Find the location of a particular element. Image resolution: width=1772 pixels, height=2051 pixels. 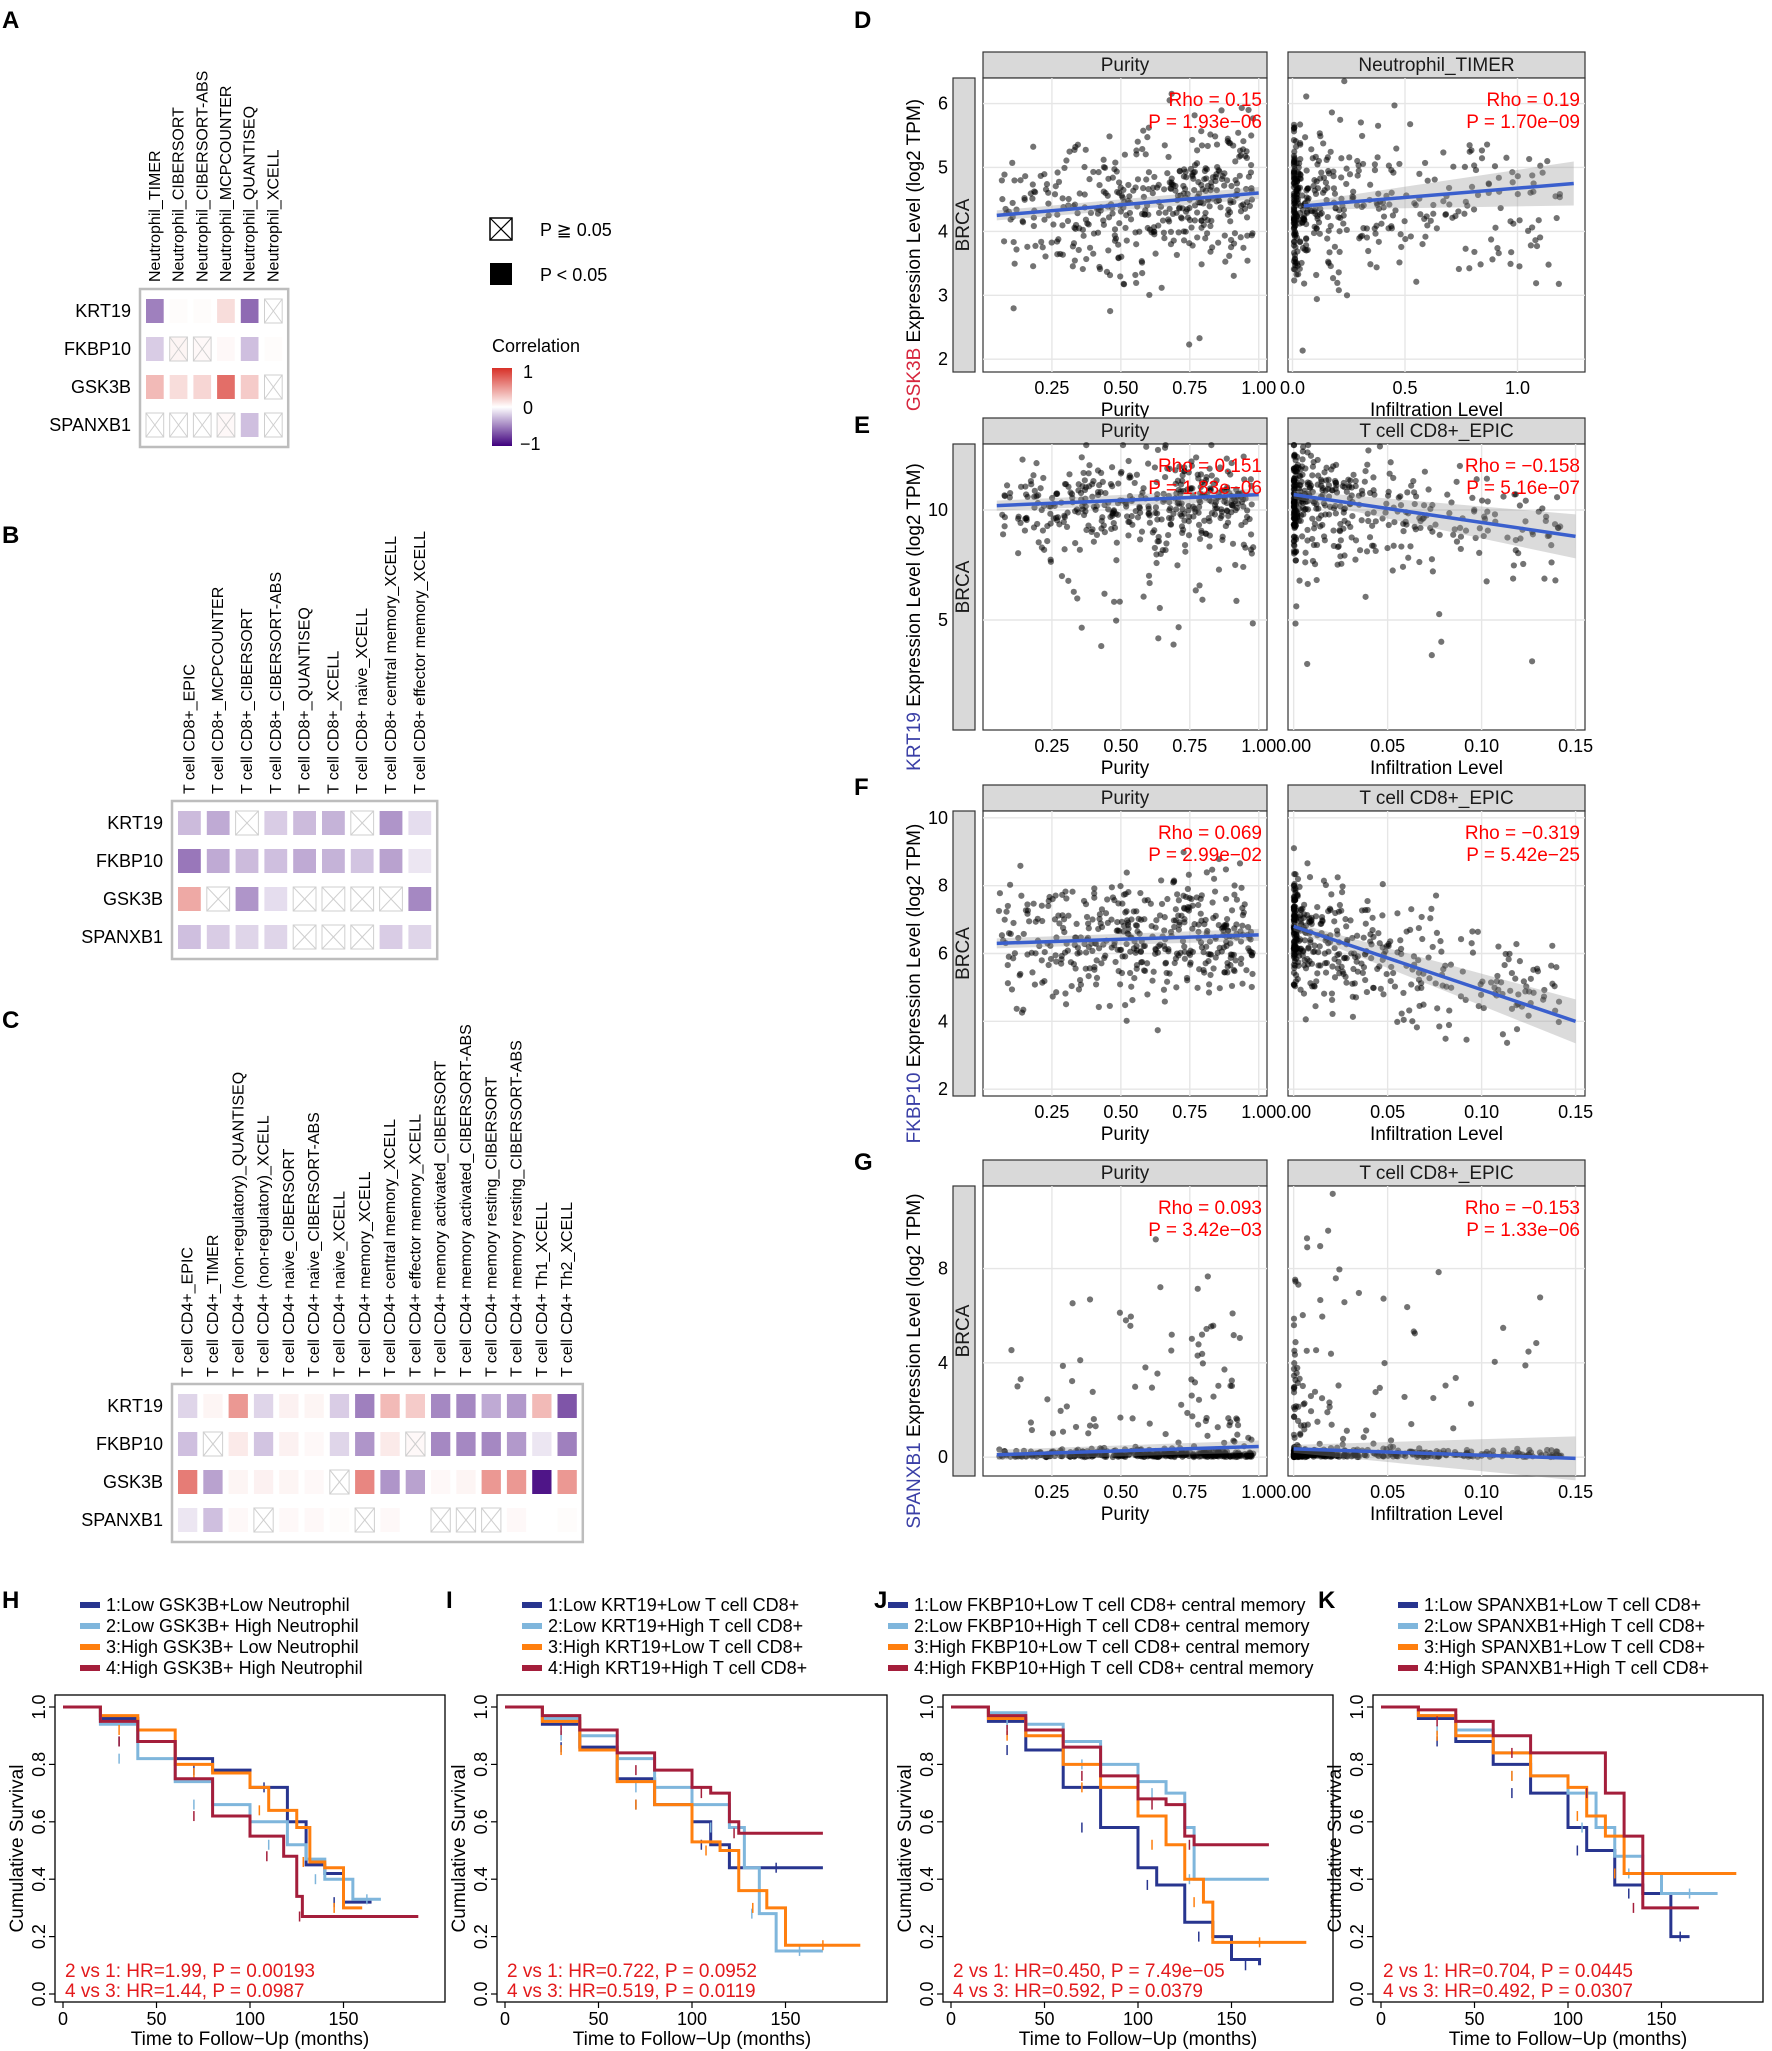

cancer-strip is located at coordinates (964, 587).